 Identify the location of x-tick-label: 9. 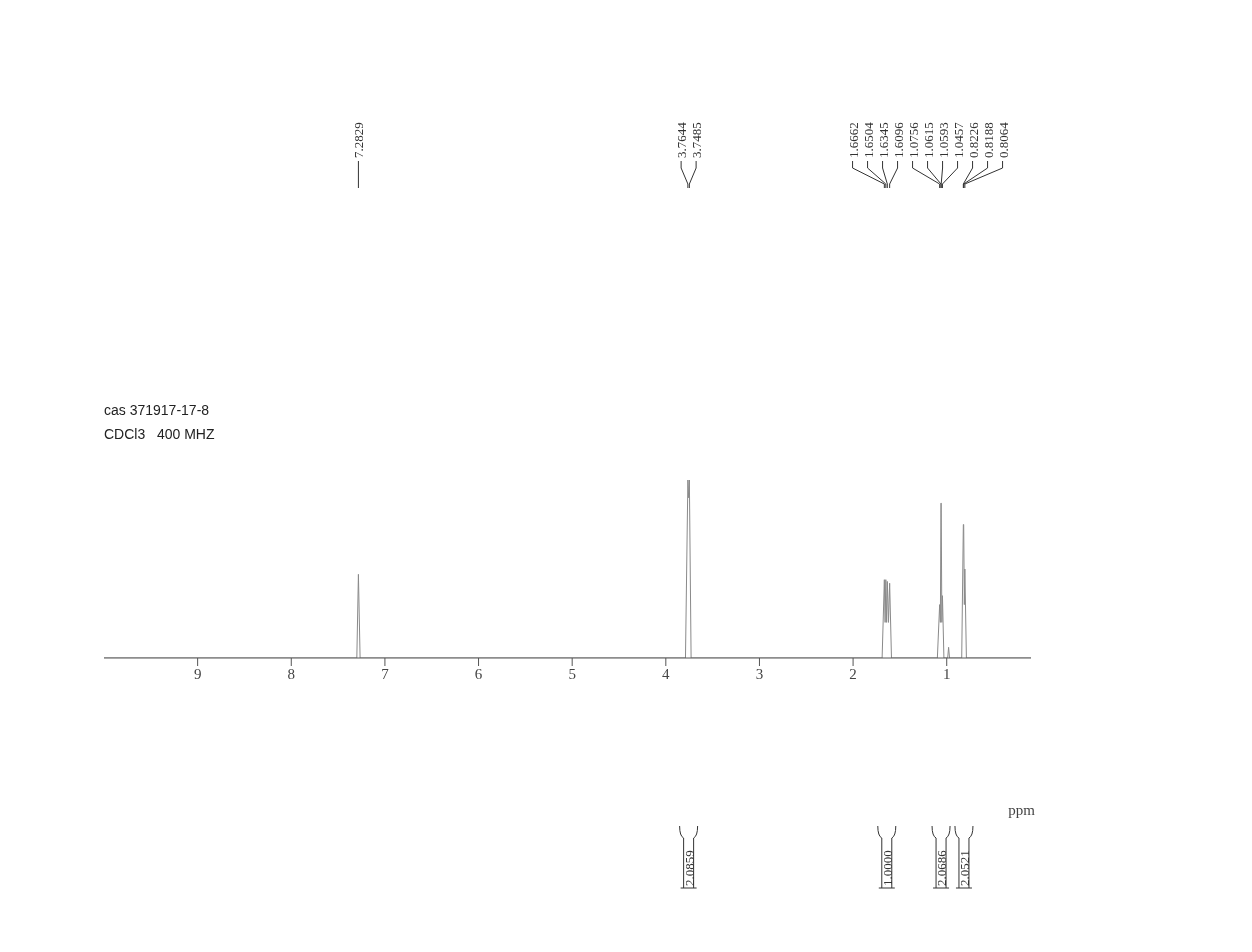
(197, 673).